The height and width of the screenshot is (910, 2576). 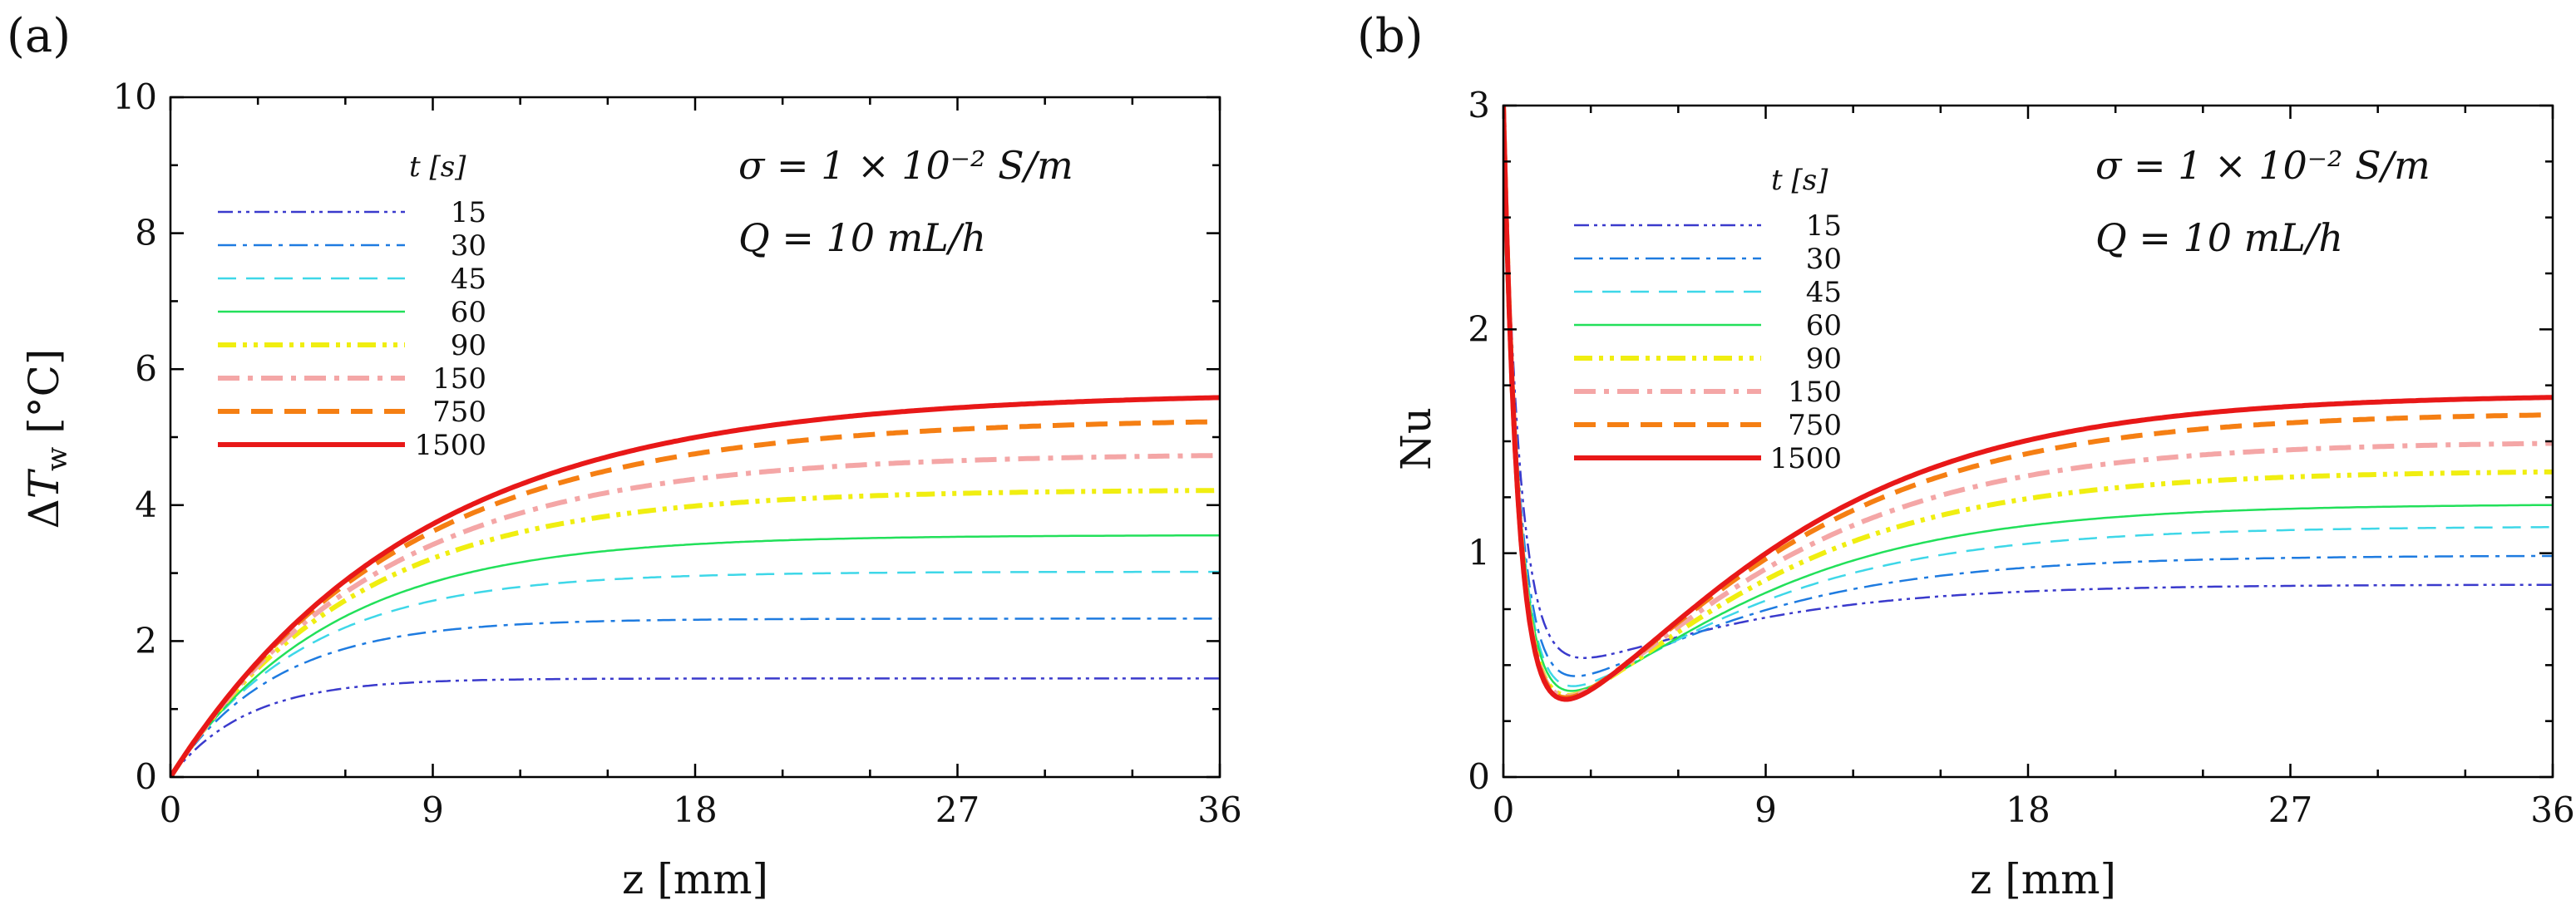 I want to click on x-axis-label-b: z [mm], so click(x=2043, y=879).